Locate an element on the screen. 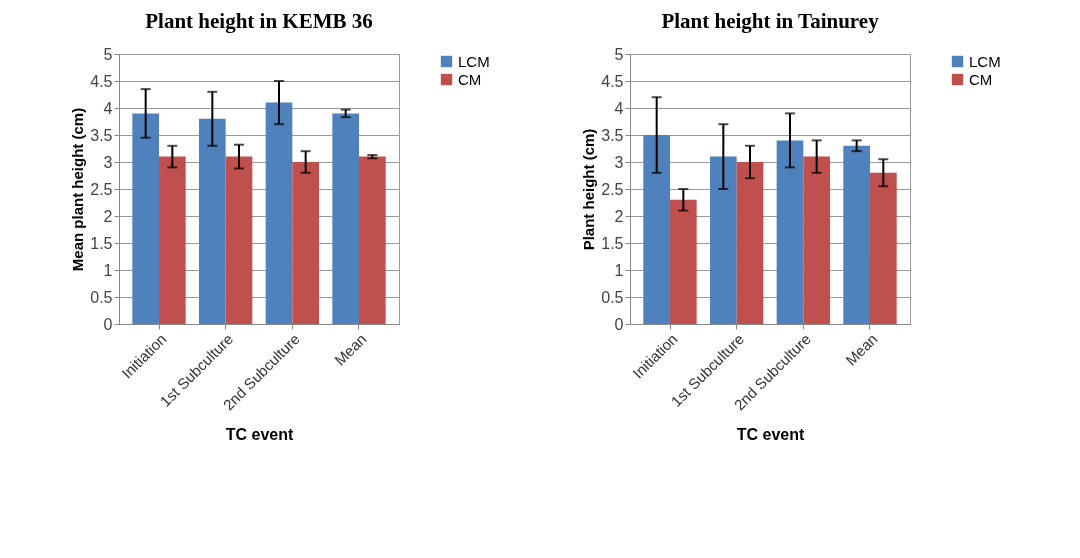 The image size is (1080, 558). y-axis-title: Plant height (cm) is located at coordinates (589, 189).